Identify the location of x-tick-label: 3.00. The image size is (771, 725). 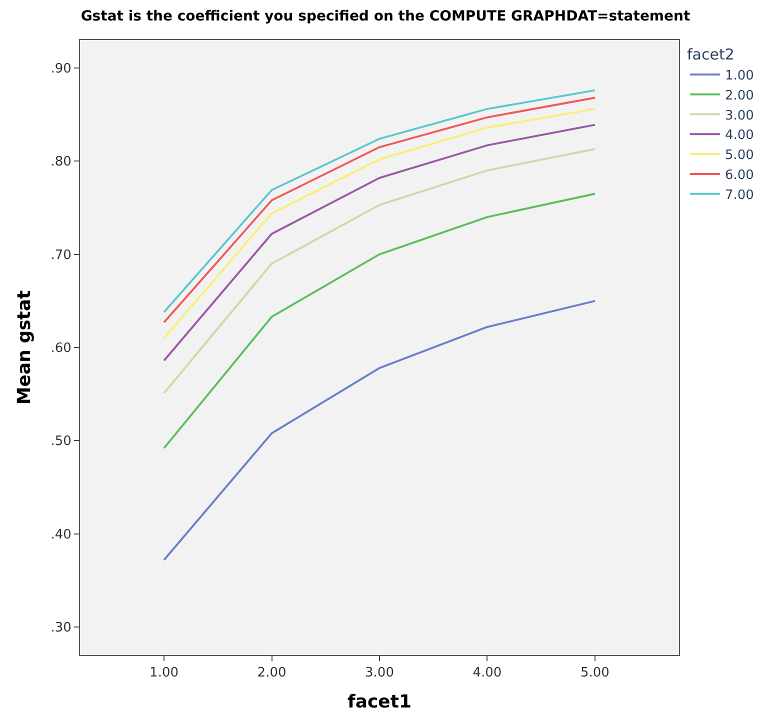
(379, 673).